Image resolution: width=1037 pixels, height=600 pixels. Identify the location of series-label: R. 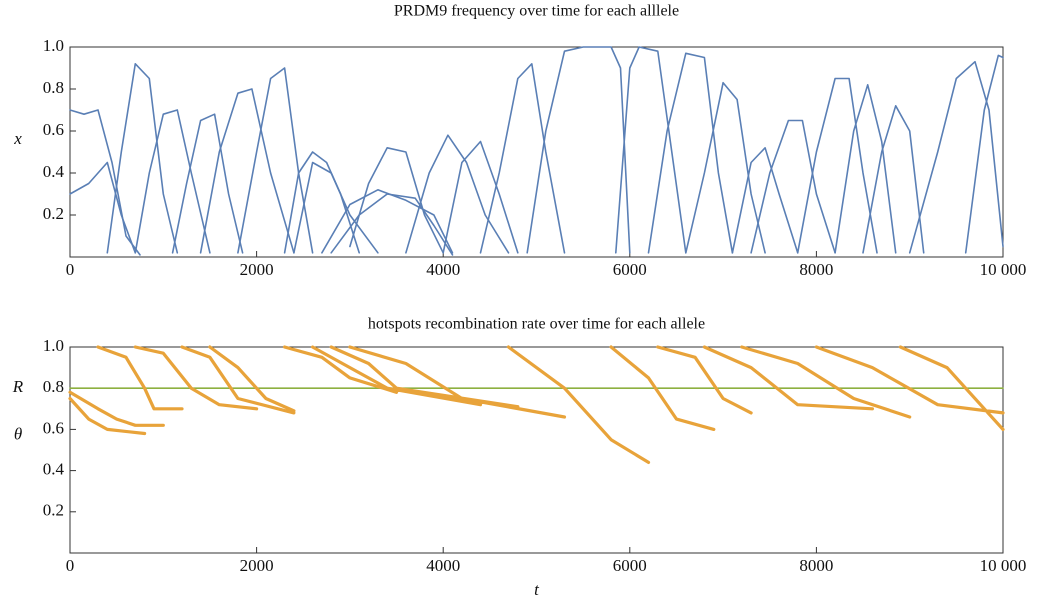
(18, 386).